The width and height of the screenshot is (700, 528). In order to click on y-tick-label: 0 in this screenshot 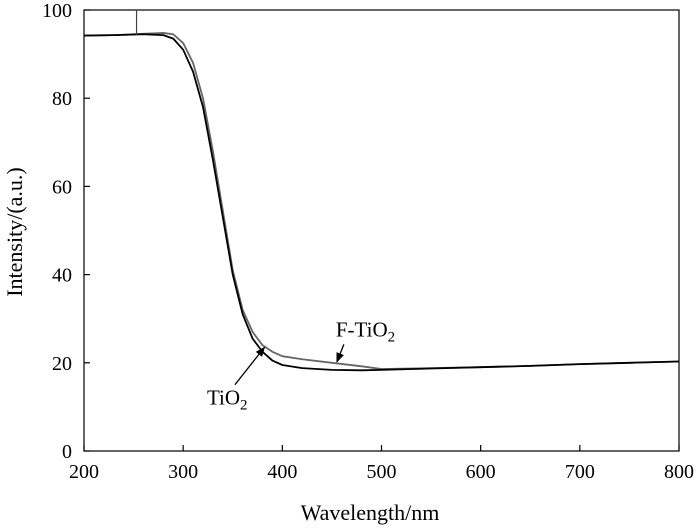, I will do `click(67, 452)`.